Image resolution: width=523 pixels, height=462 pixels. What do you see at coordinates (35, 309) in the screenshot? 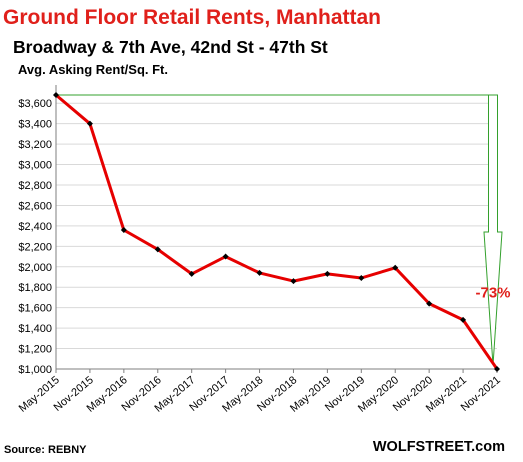
I see `y-tick-label: $1,600` at bounding box center [35, 309].